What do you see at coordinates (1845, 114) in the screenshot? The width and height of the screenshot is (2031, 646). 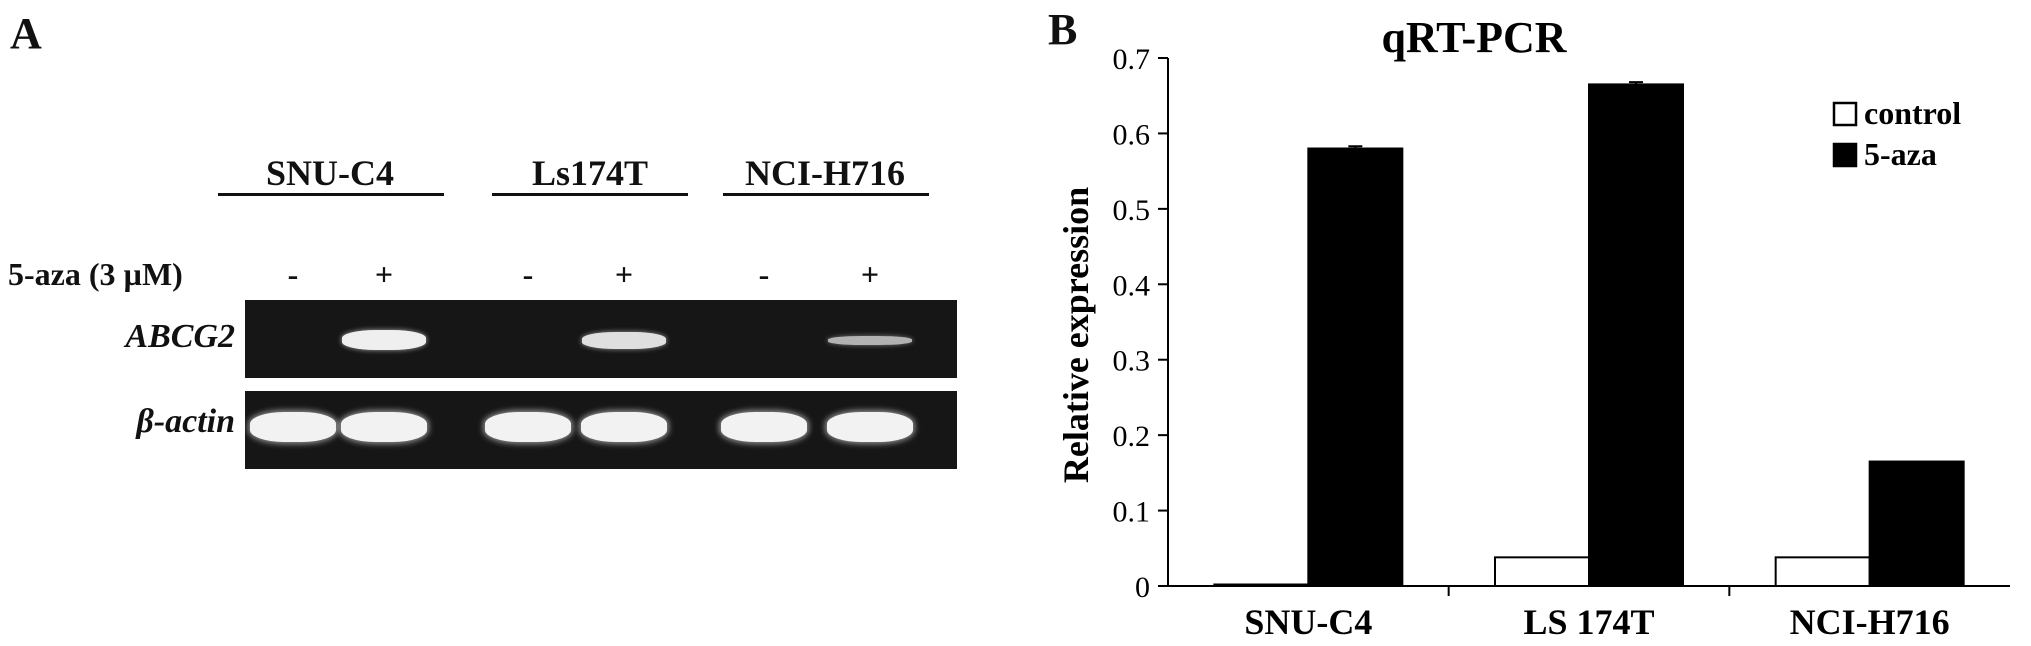 I see `legend-swatch-control` at bounding box center [1845, 114].